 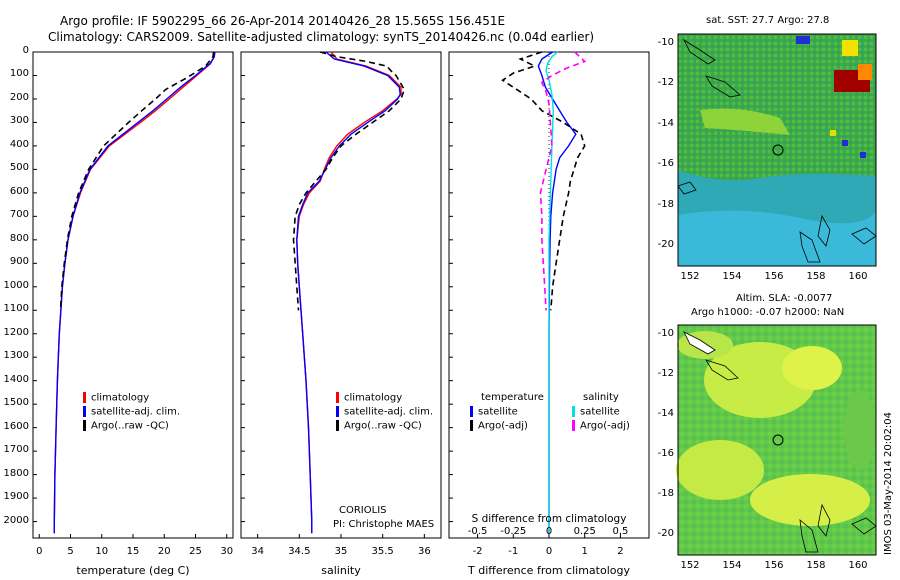 What do you see at coordinates (19, 262) in the screenshot?
I see `depth-tick-label: 900` at bounding box center [19, 262].